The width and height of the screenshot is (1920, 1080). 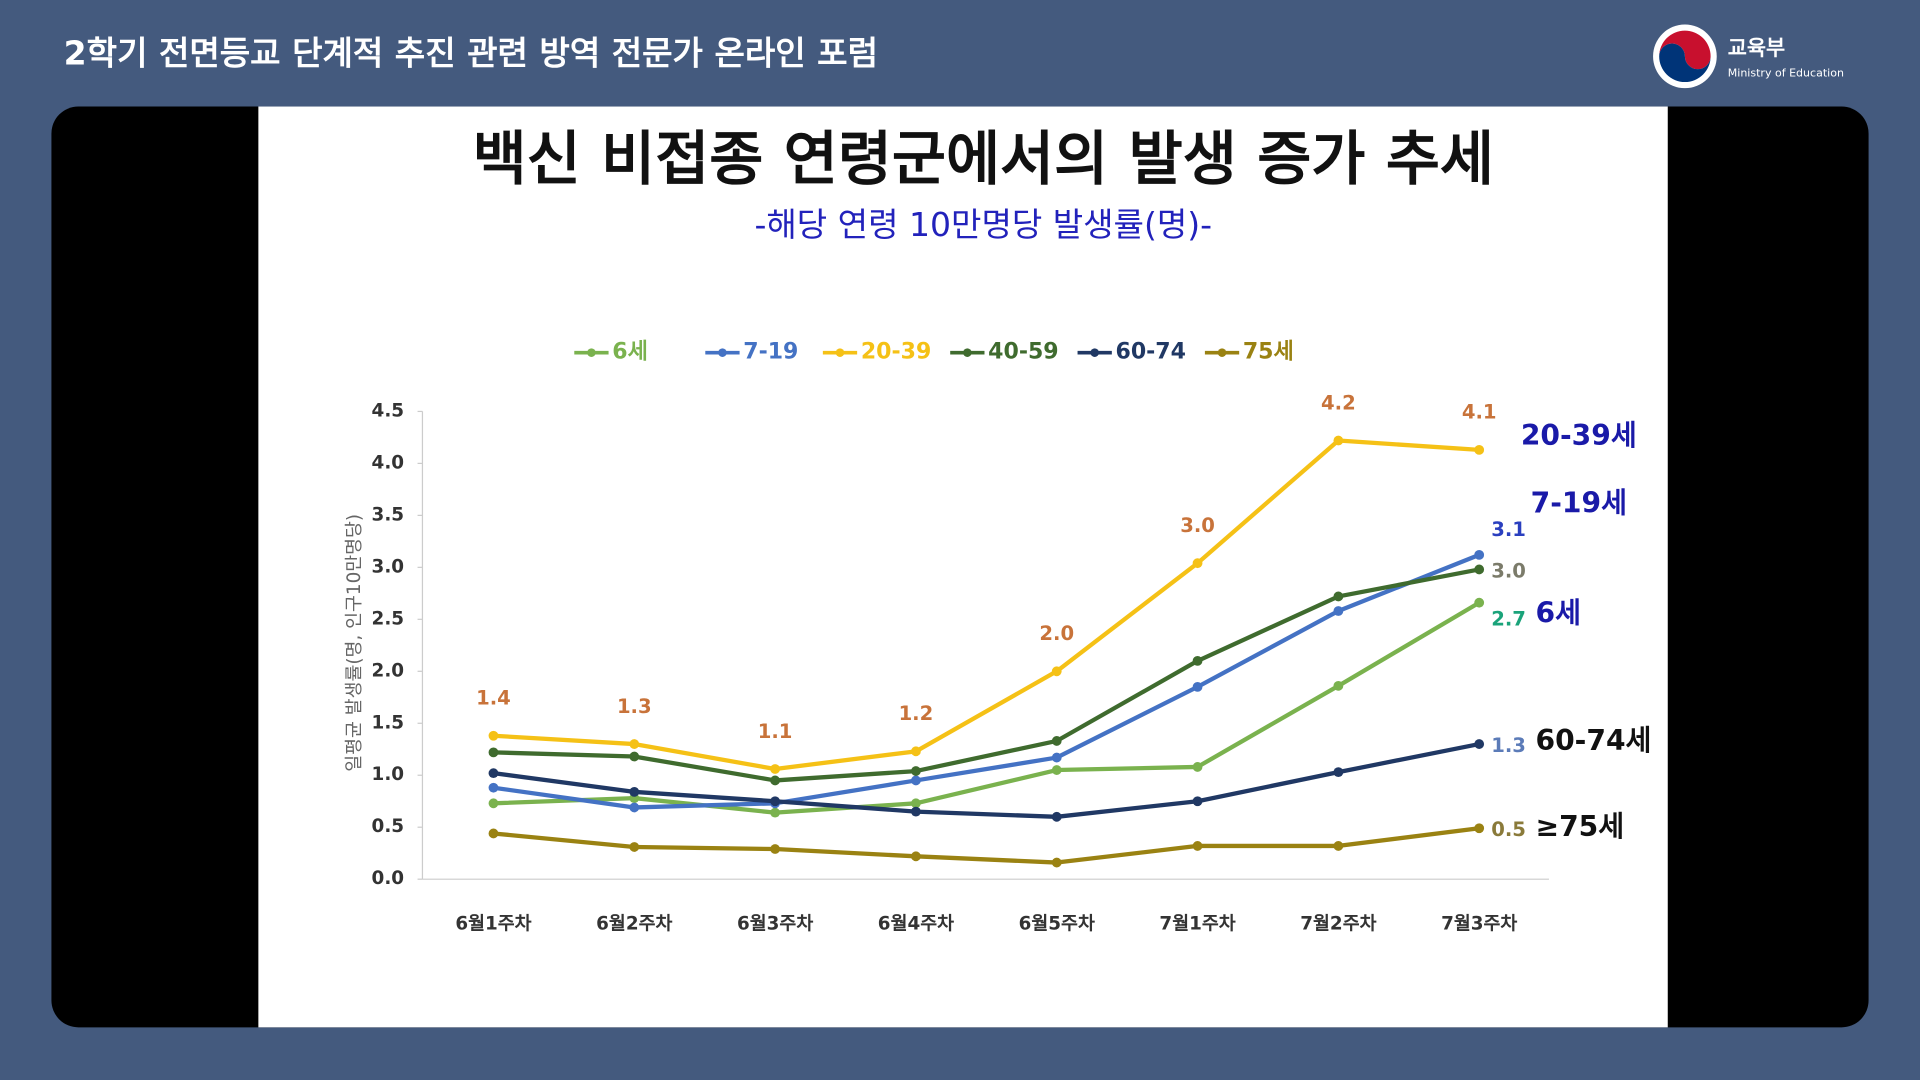 What do you see at coordinates (1508, 529) in the screenshot?
I see `value-label: 3.1` at bounding box center [1508, 529].